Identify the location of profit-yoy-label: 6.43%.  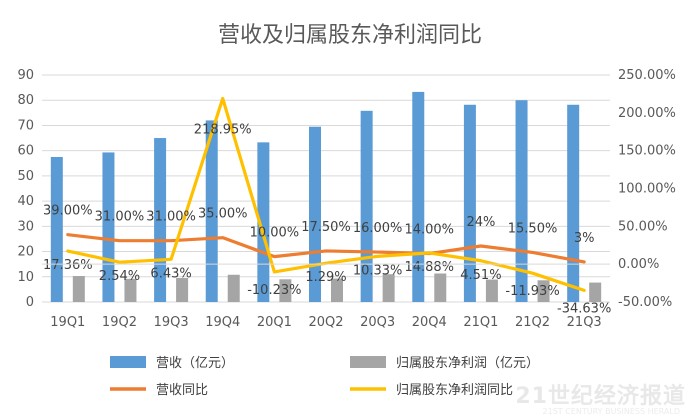
(170, 273).